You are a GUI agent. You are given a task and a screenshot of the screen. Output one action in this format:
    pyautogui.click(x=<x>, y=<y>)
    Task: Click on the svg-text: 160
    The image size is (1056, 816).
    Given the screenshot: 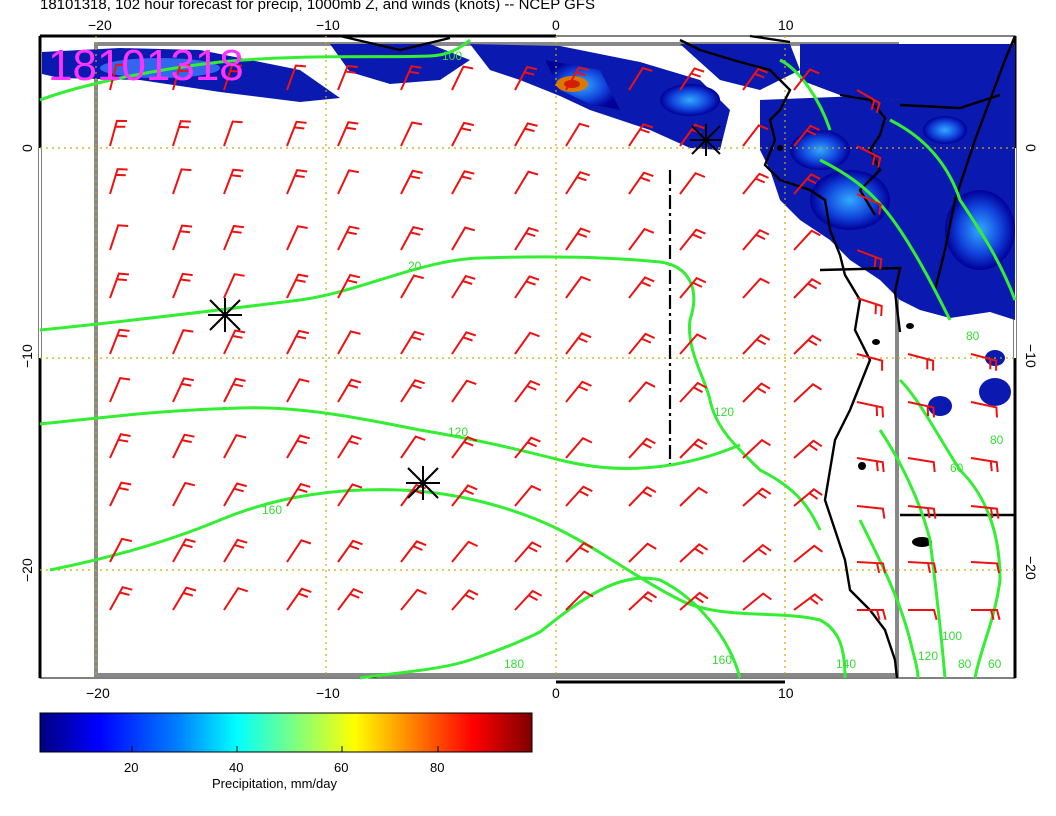 What is the action you would take?
    pyautogui.click(x=722, y=660)
    